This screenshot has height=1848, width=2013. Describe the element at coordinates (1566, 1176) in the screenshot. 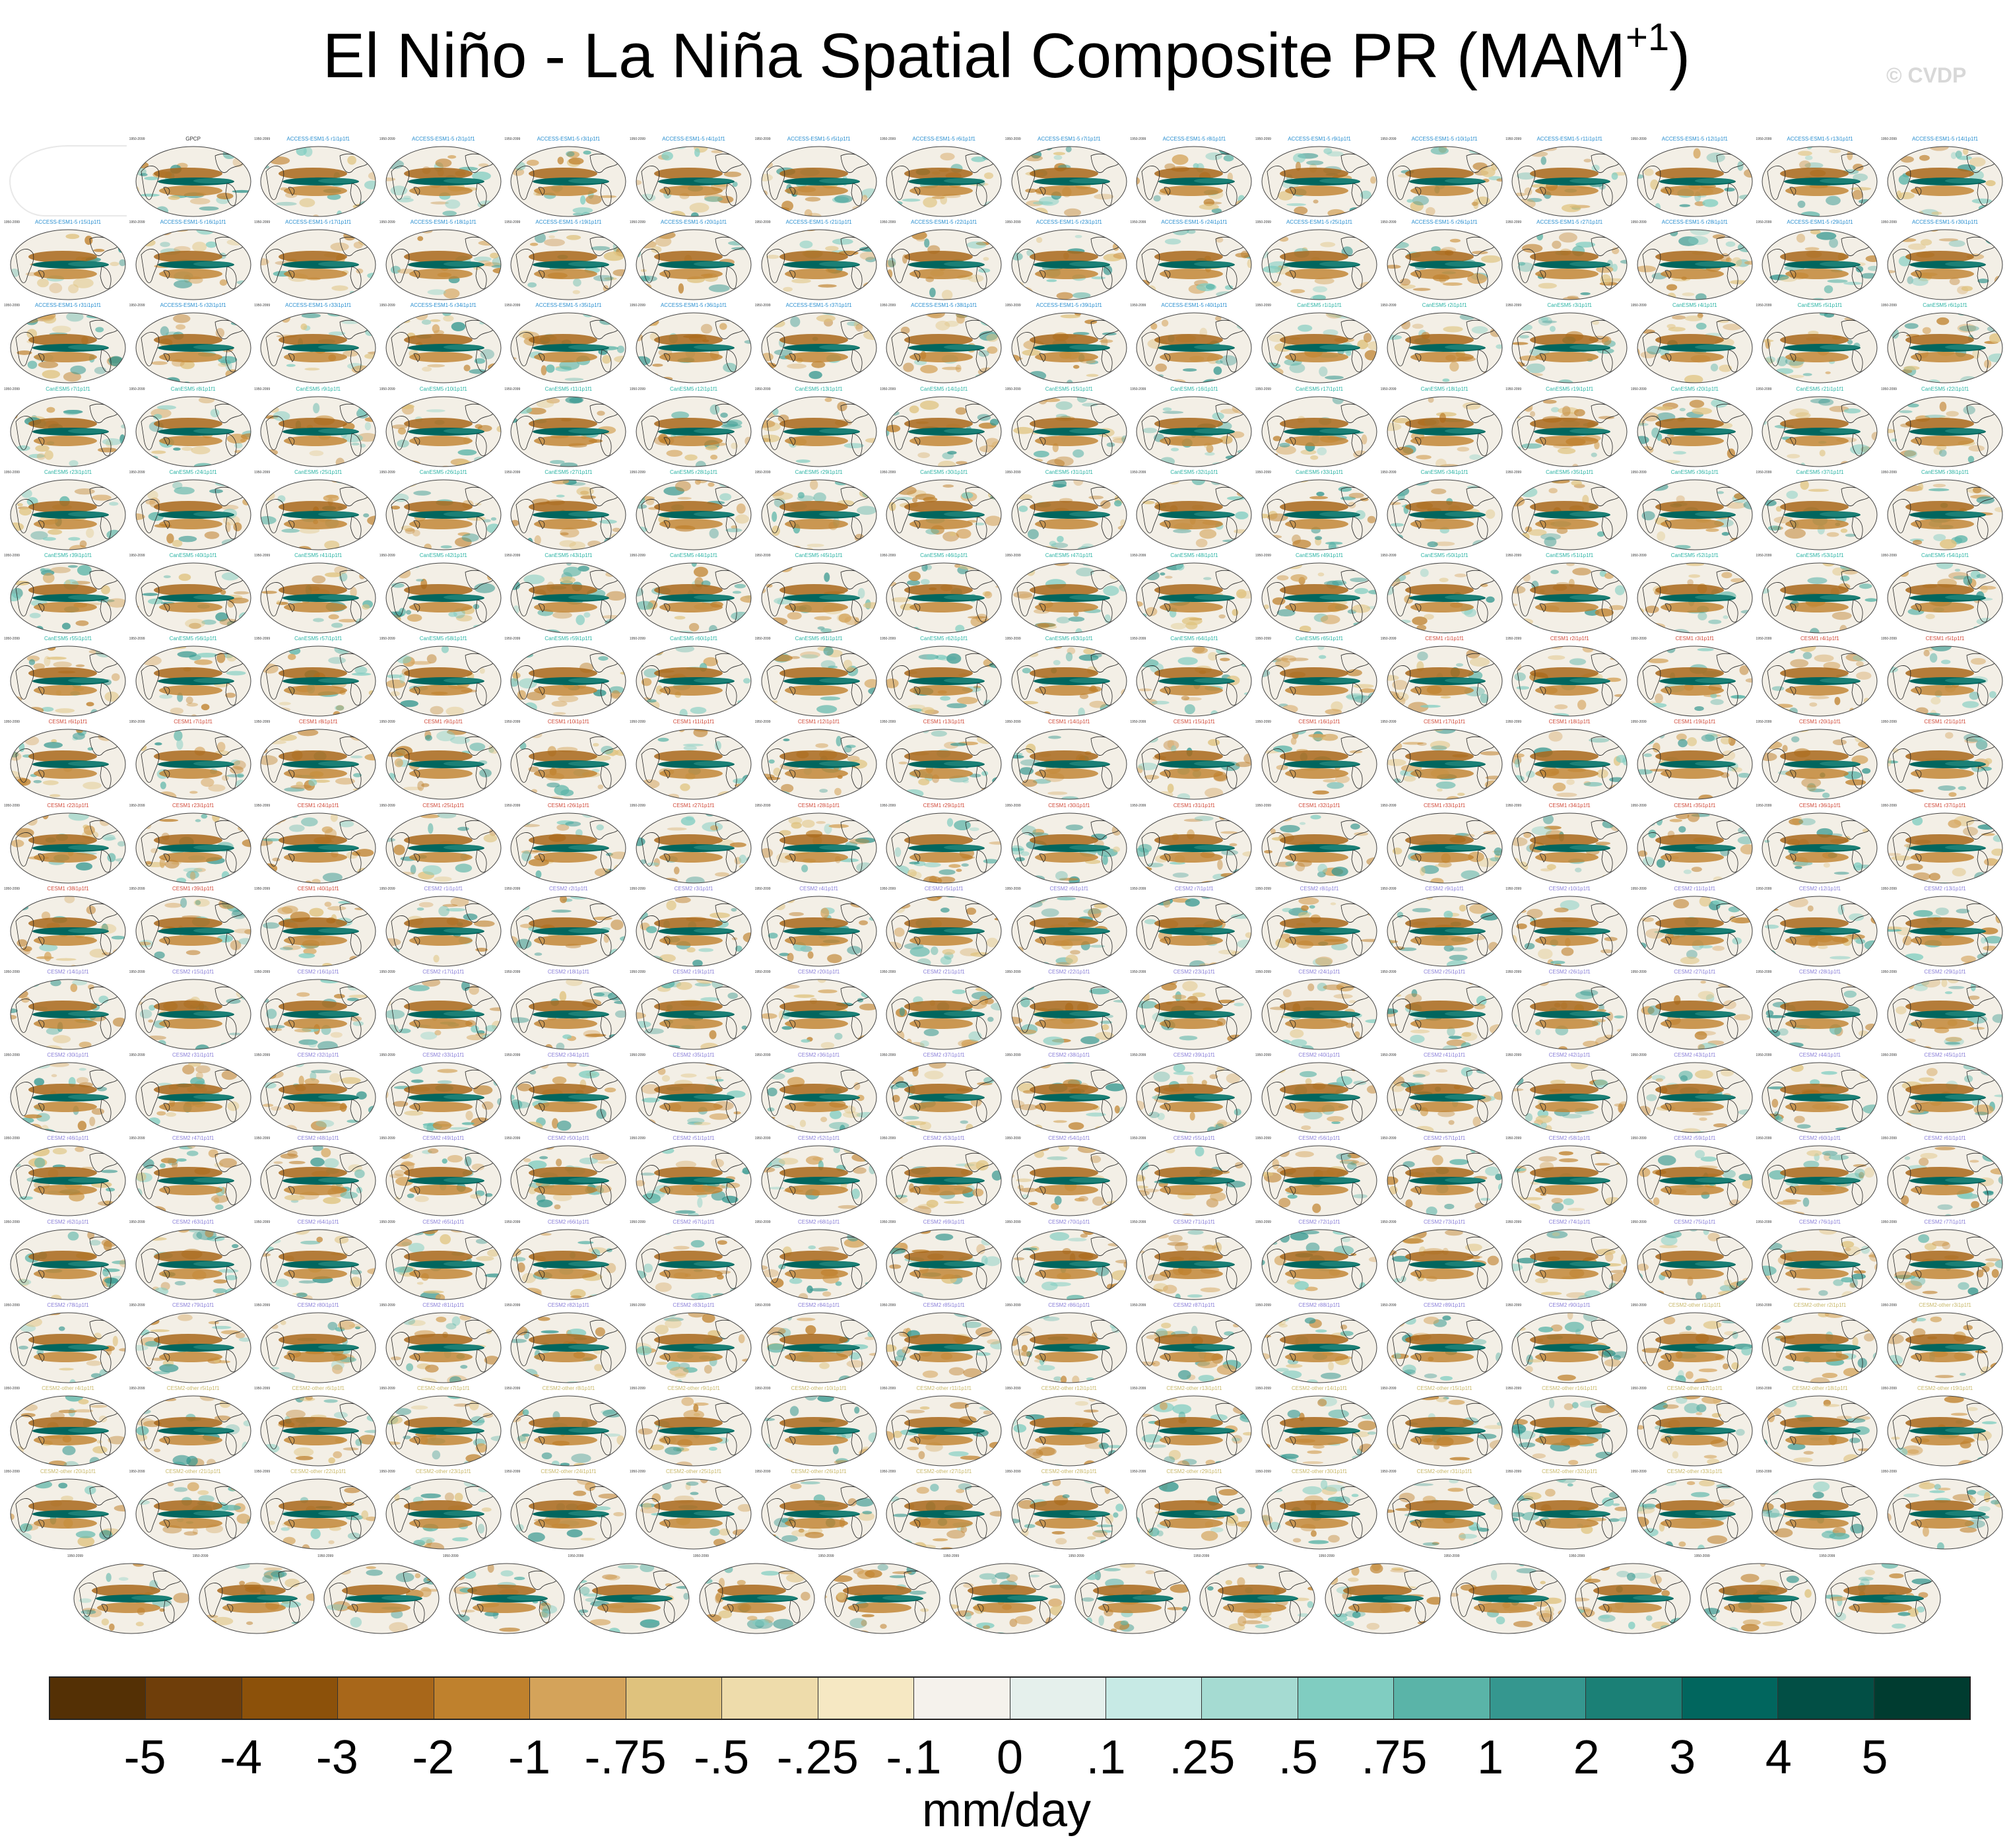

I see `map-panel: CESM2 r58i1p1f1 1950-2099` at that location.